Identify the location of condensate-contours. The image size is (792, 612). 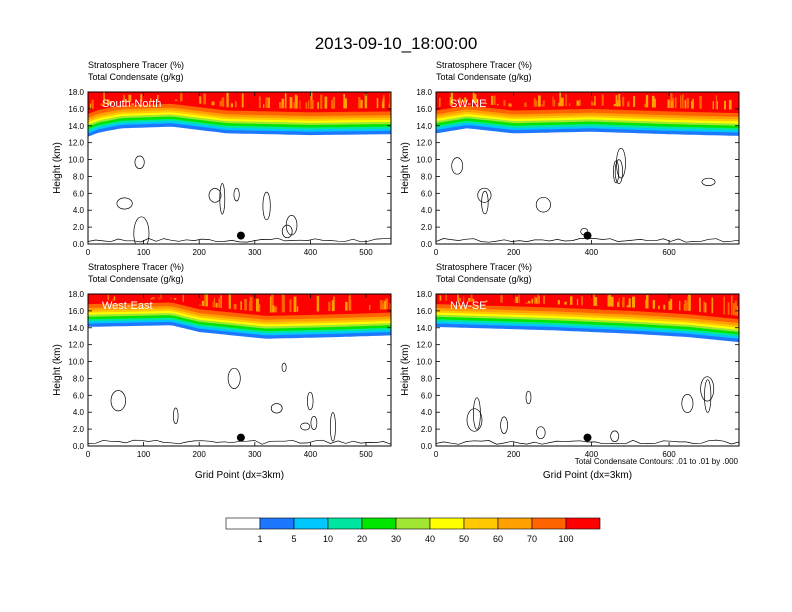
(239, 199).